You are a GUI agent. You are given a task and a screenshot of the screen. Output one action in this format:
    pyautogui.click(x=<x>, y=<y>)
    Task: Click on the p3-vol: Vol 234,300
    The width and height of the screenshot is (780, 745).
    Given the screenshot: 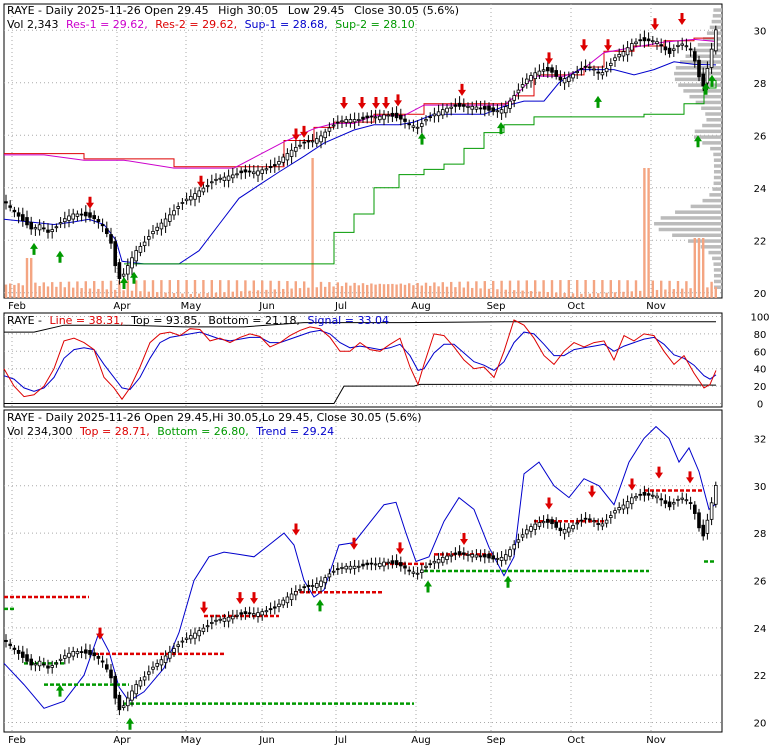 What is the action you would take?
    pyautogui.click(x=39, y=431)
    